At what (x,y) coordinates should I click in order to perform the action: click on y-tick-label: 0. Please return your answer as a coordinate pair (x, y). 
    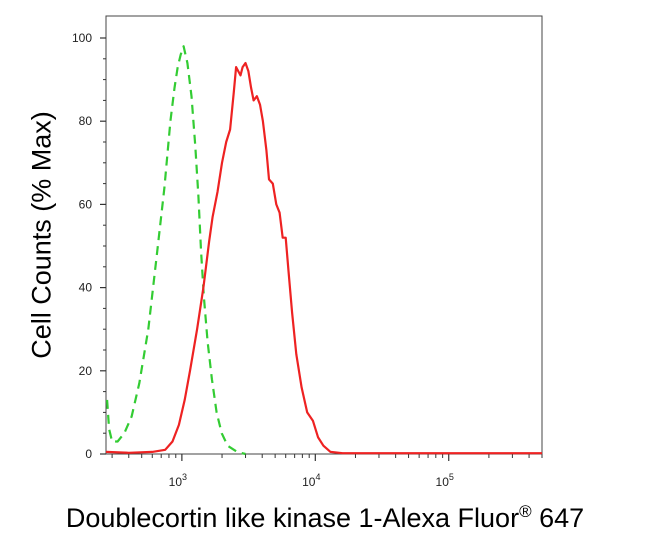
    Looking at the image, I should click on (88, 454).